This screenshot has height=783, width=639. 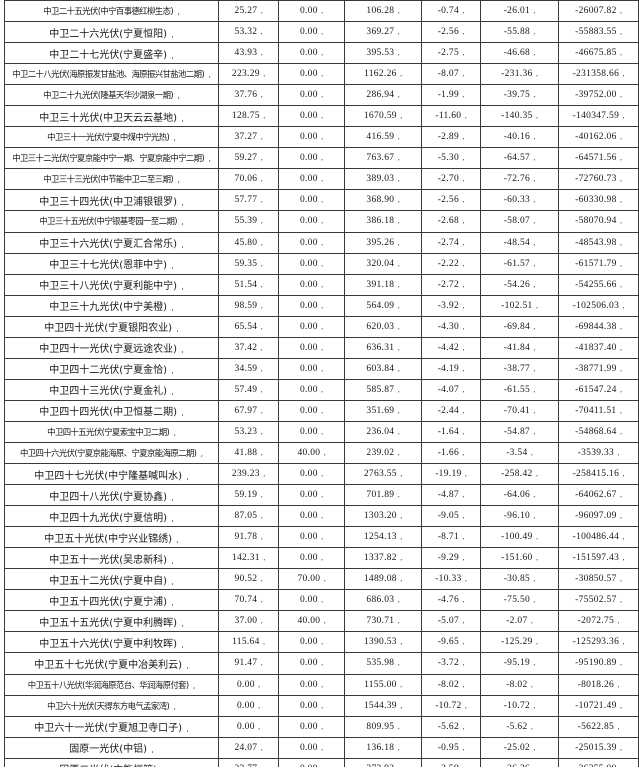 I want to click on value-3: 585.87, so click(x=382, y=390).